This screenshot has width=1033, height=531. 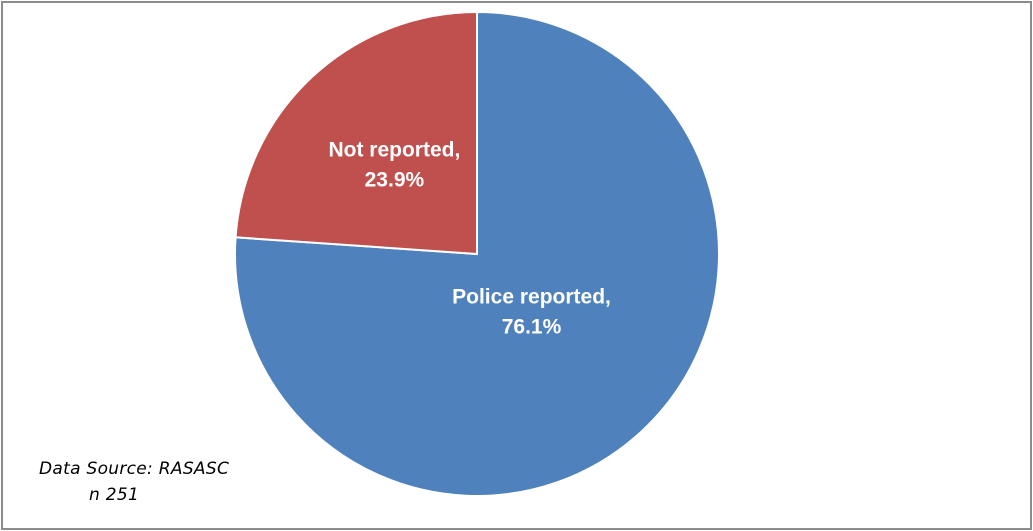 What do you see at coordinates (134, 469) in the screenshot?
I see `data-source-text: Data Source: RASASC` at bounding box center [134, 469].